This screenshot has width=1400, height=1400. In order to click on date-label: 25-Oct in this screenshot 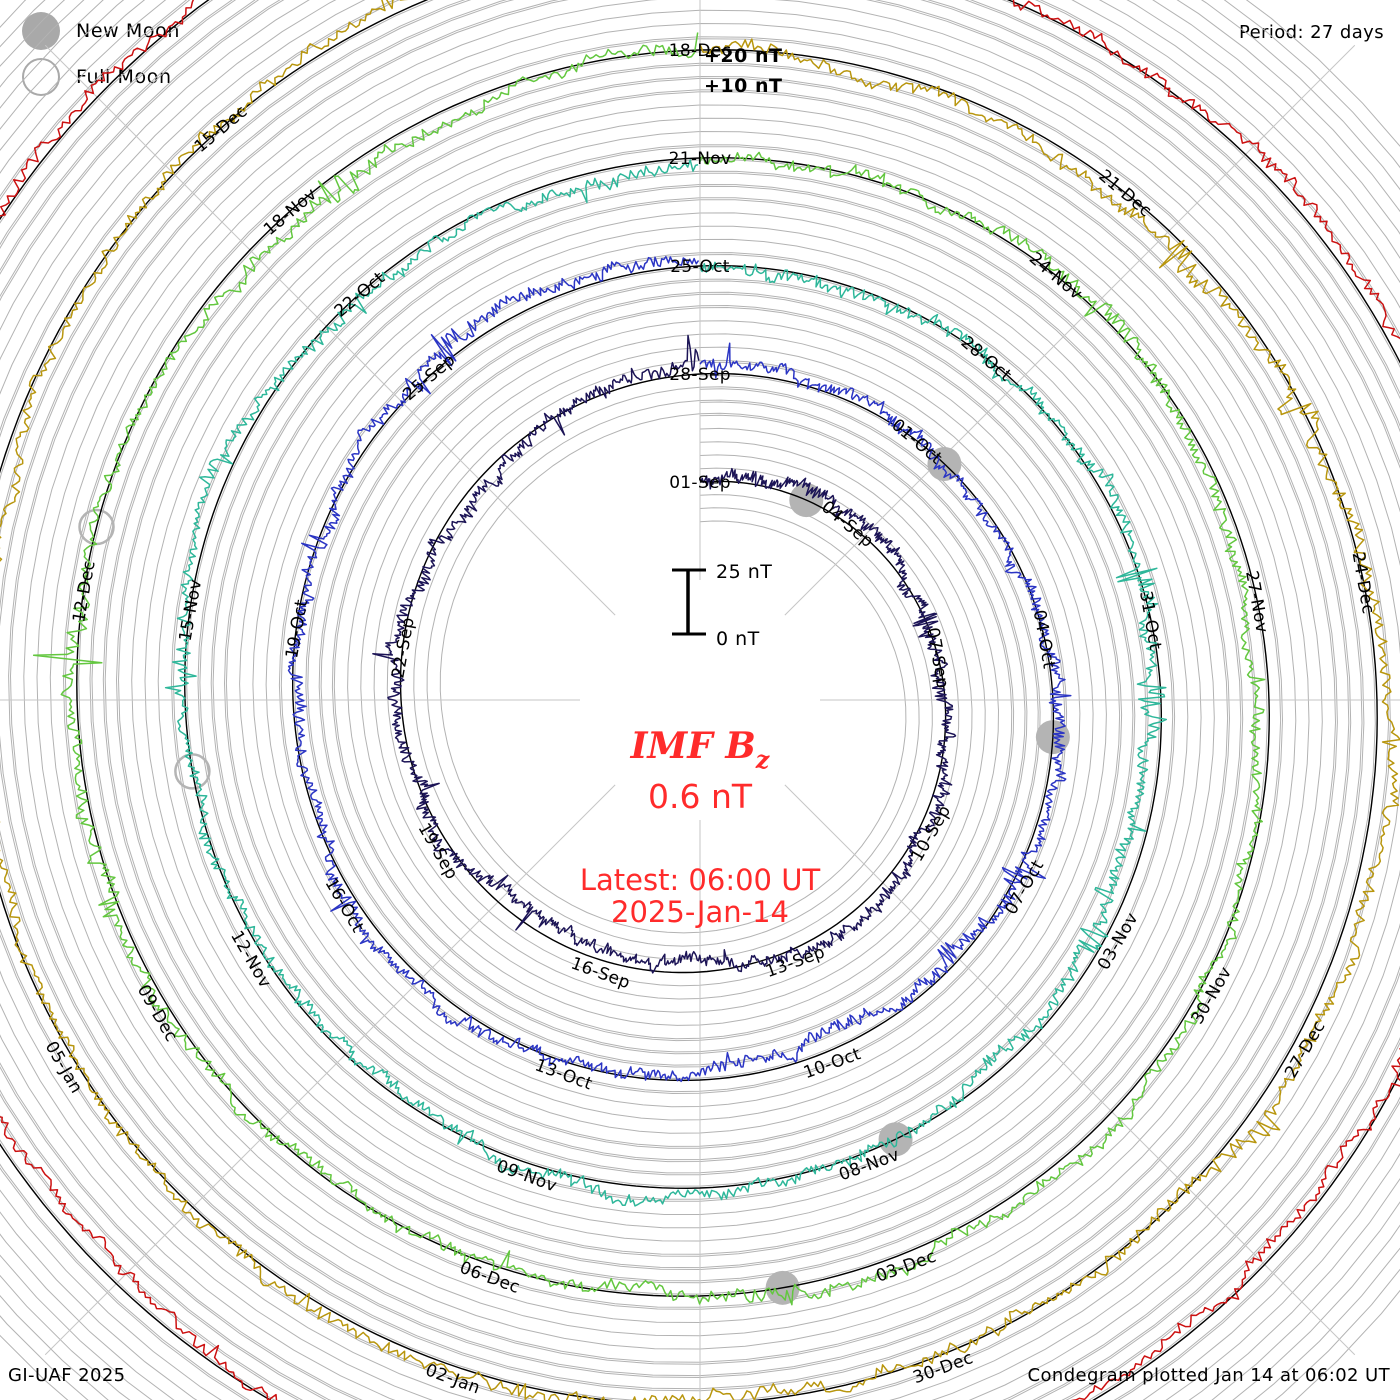, I will do `click(699, 267)`.